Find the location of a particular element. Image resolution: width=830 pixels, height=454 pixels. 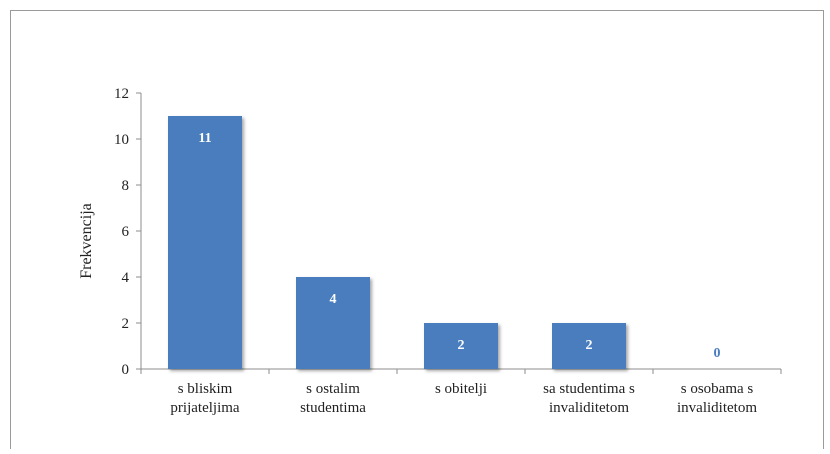

category-label: s obitelji is located at coordinates (461, 389).